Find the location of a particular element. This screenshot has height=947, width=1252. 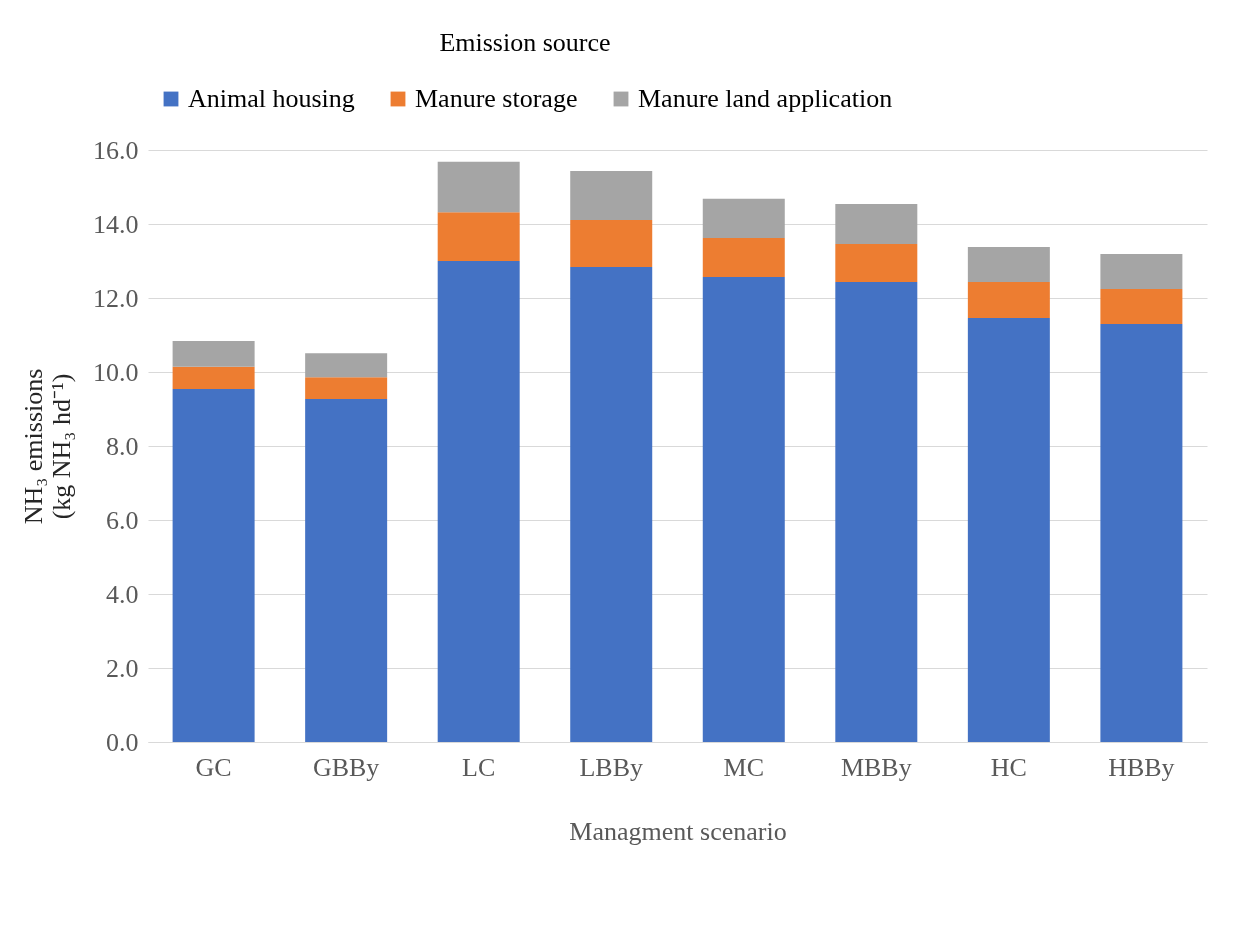

legend-label: Manure land application is located at coordinates (765, 98).